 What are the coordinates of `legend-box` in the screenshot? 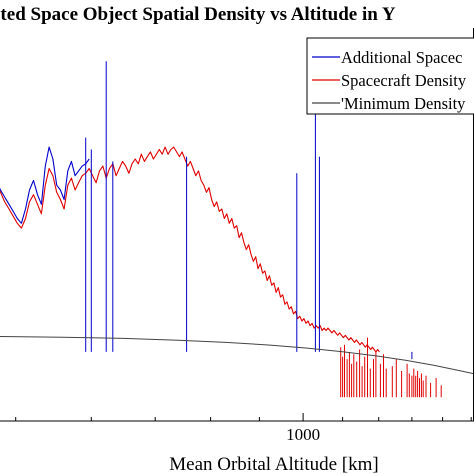 It's located at (390, 76).